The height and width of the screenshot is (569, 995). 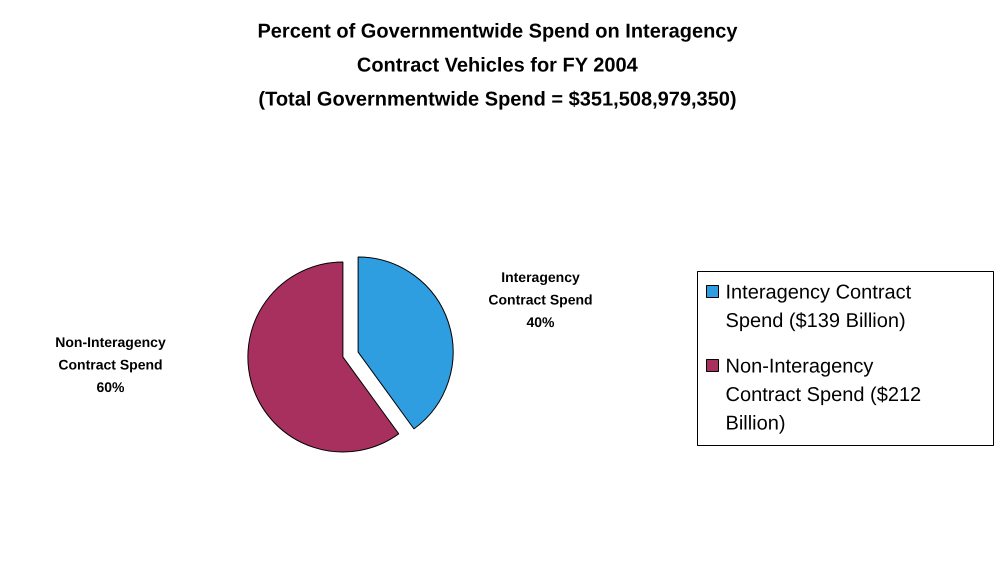 What do you see at coordinates (819, 307) in the screenshot?
I see `legend-label: Interagency Contract Spend ($139 Billion)` at bounding box center [819, 307].